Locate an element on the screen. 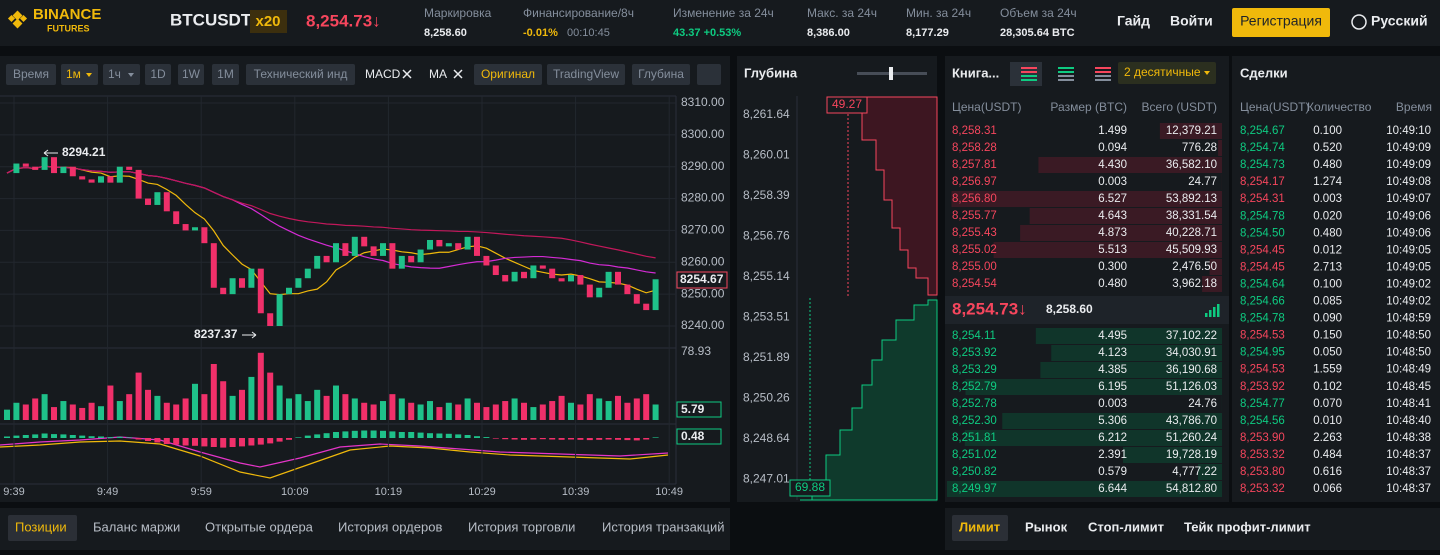 Image resolution: width=1440 pixels, height=555 pixels. register-text: Регистрация is located at coordinates (1281, 21).